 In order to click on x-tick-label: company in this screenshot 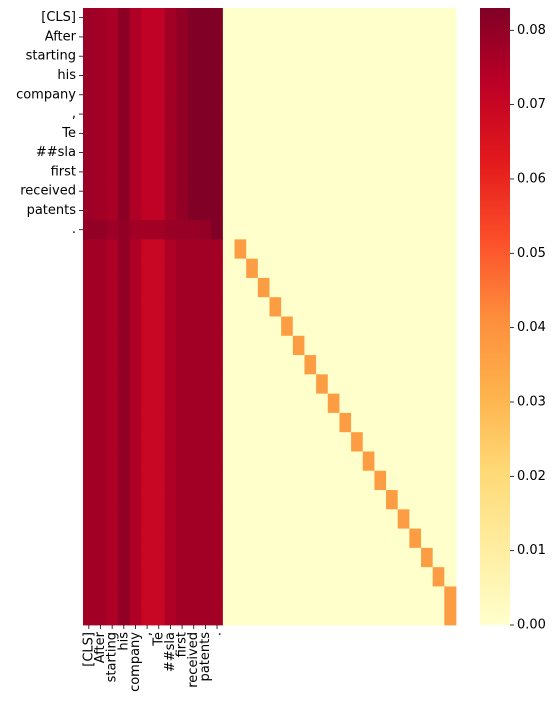, I will do `click(135, 662)`.